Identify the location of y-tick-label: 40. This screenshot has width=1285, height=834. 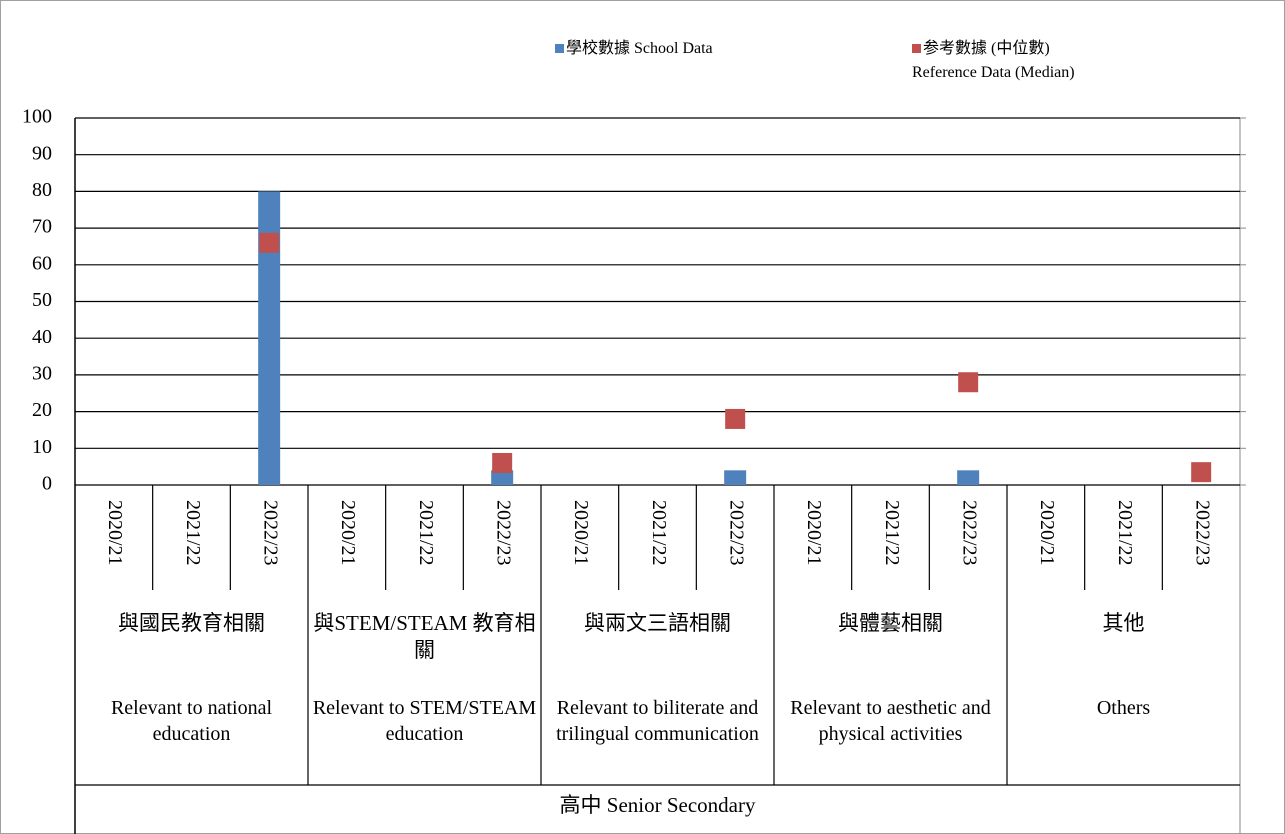
(42, 337).